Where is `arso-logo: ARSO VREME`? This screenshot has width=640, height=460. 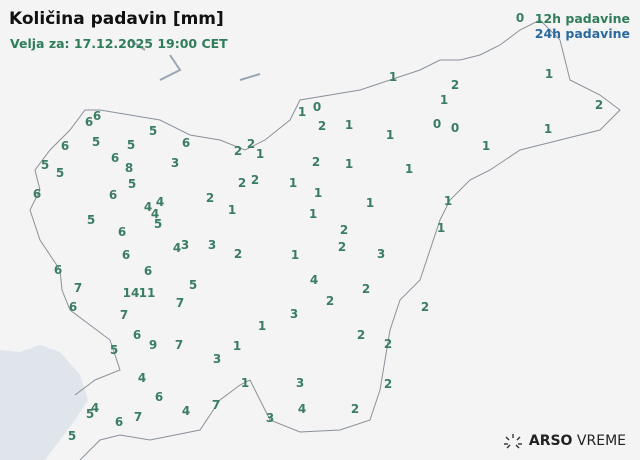 arso-logo: ARSO VREME is located at coordinates (564, 441).